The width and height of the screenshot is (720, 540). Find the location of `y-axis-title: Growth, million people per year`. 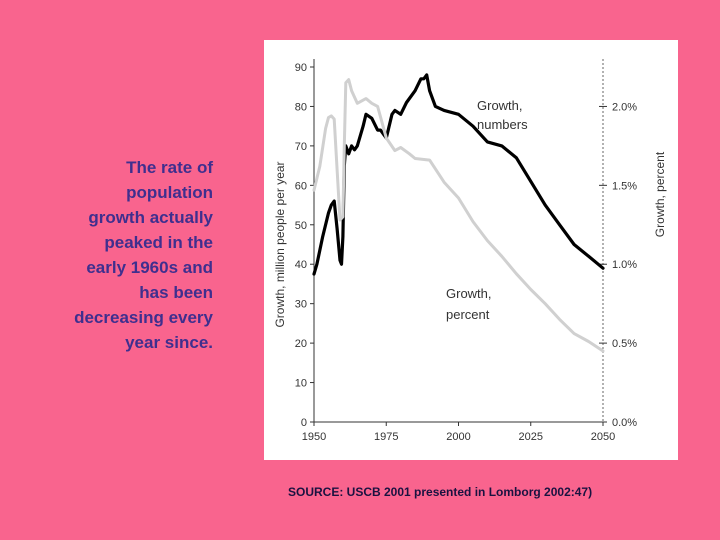

y-axis-title: Growth, million people per year is located at coordinates (280, 244).